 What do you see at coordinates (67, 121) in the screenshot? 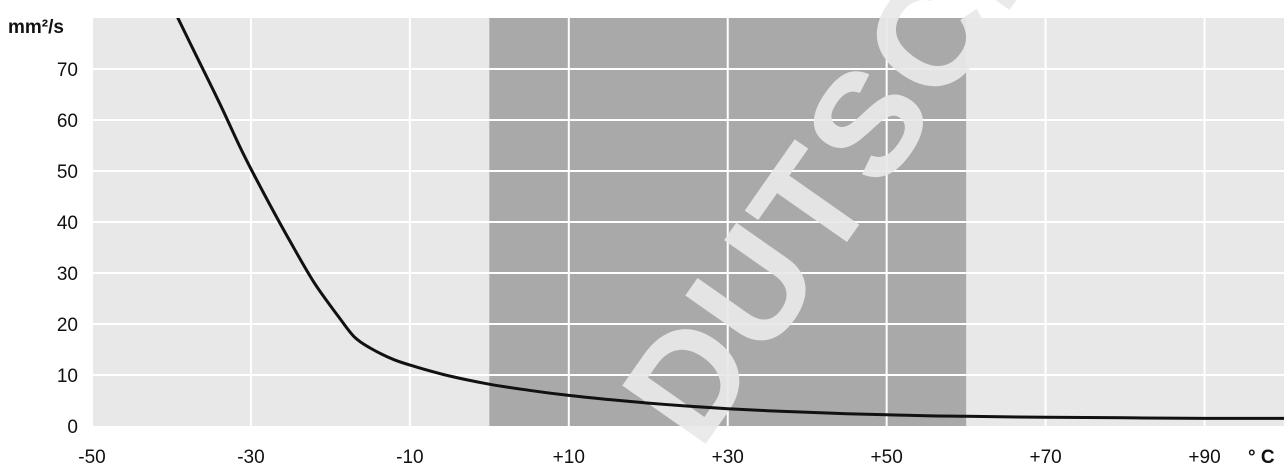
I see `y-tick-label: 60` at bounding box center [67, 121].